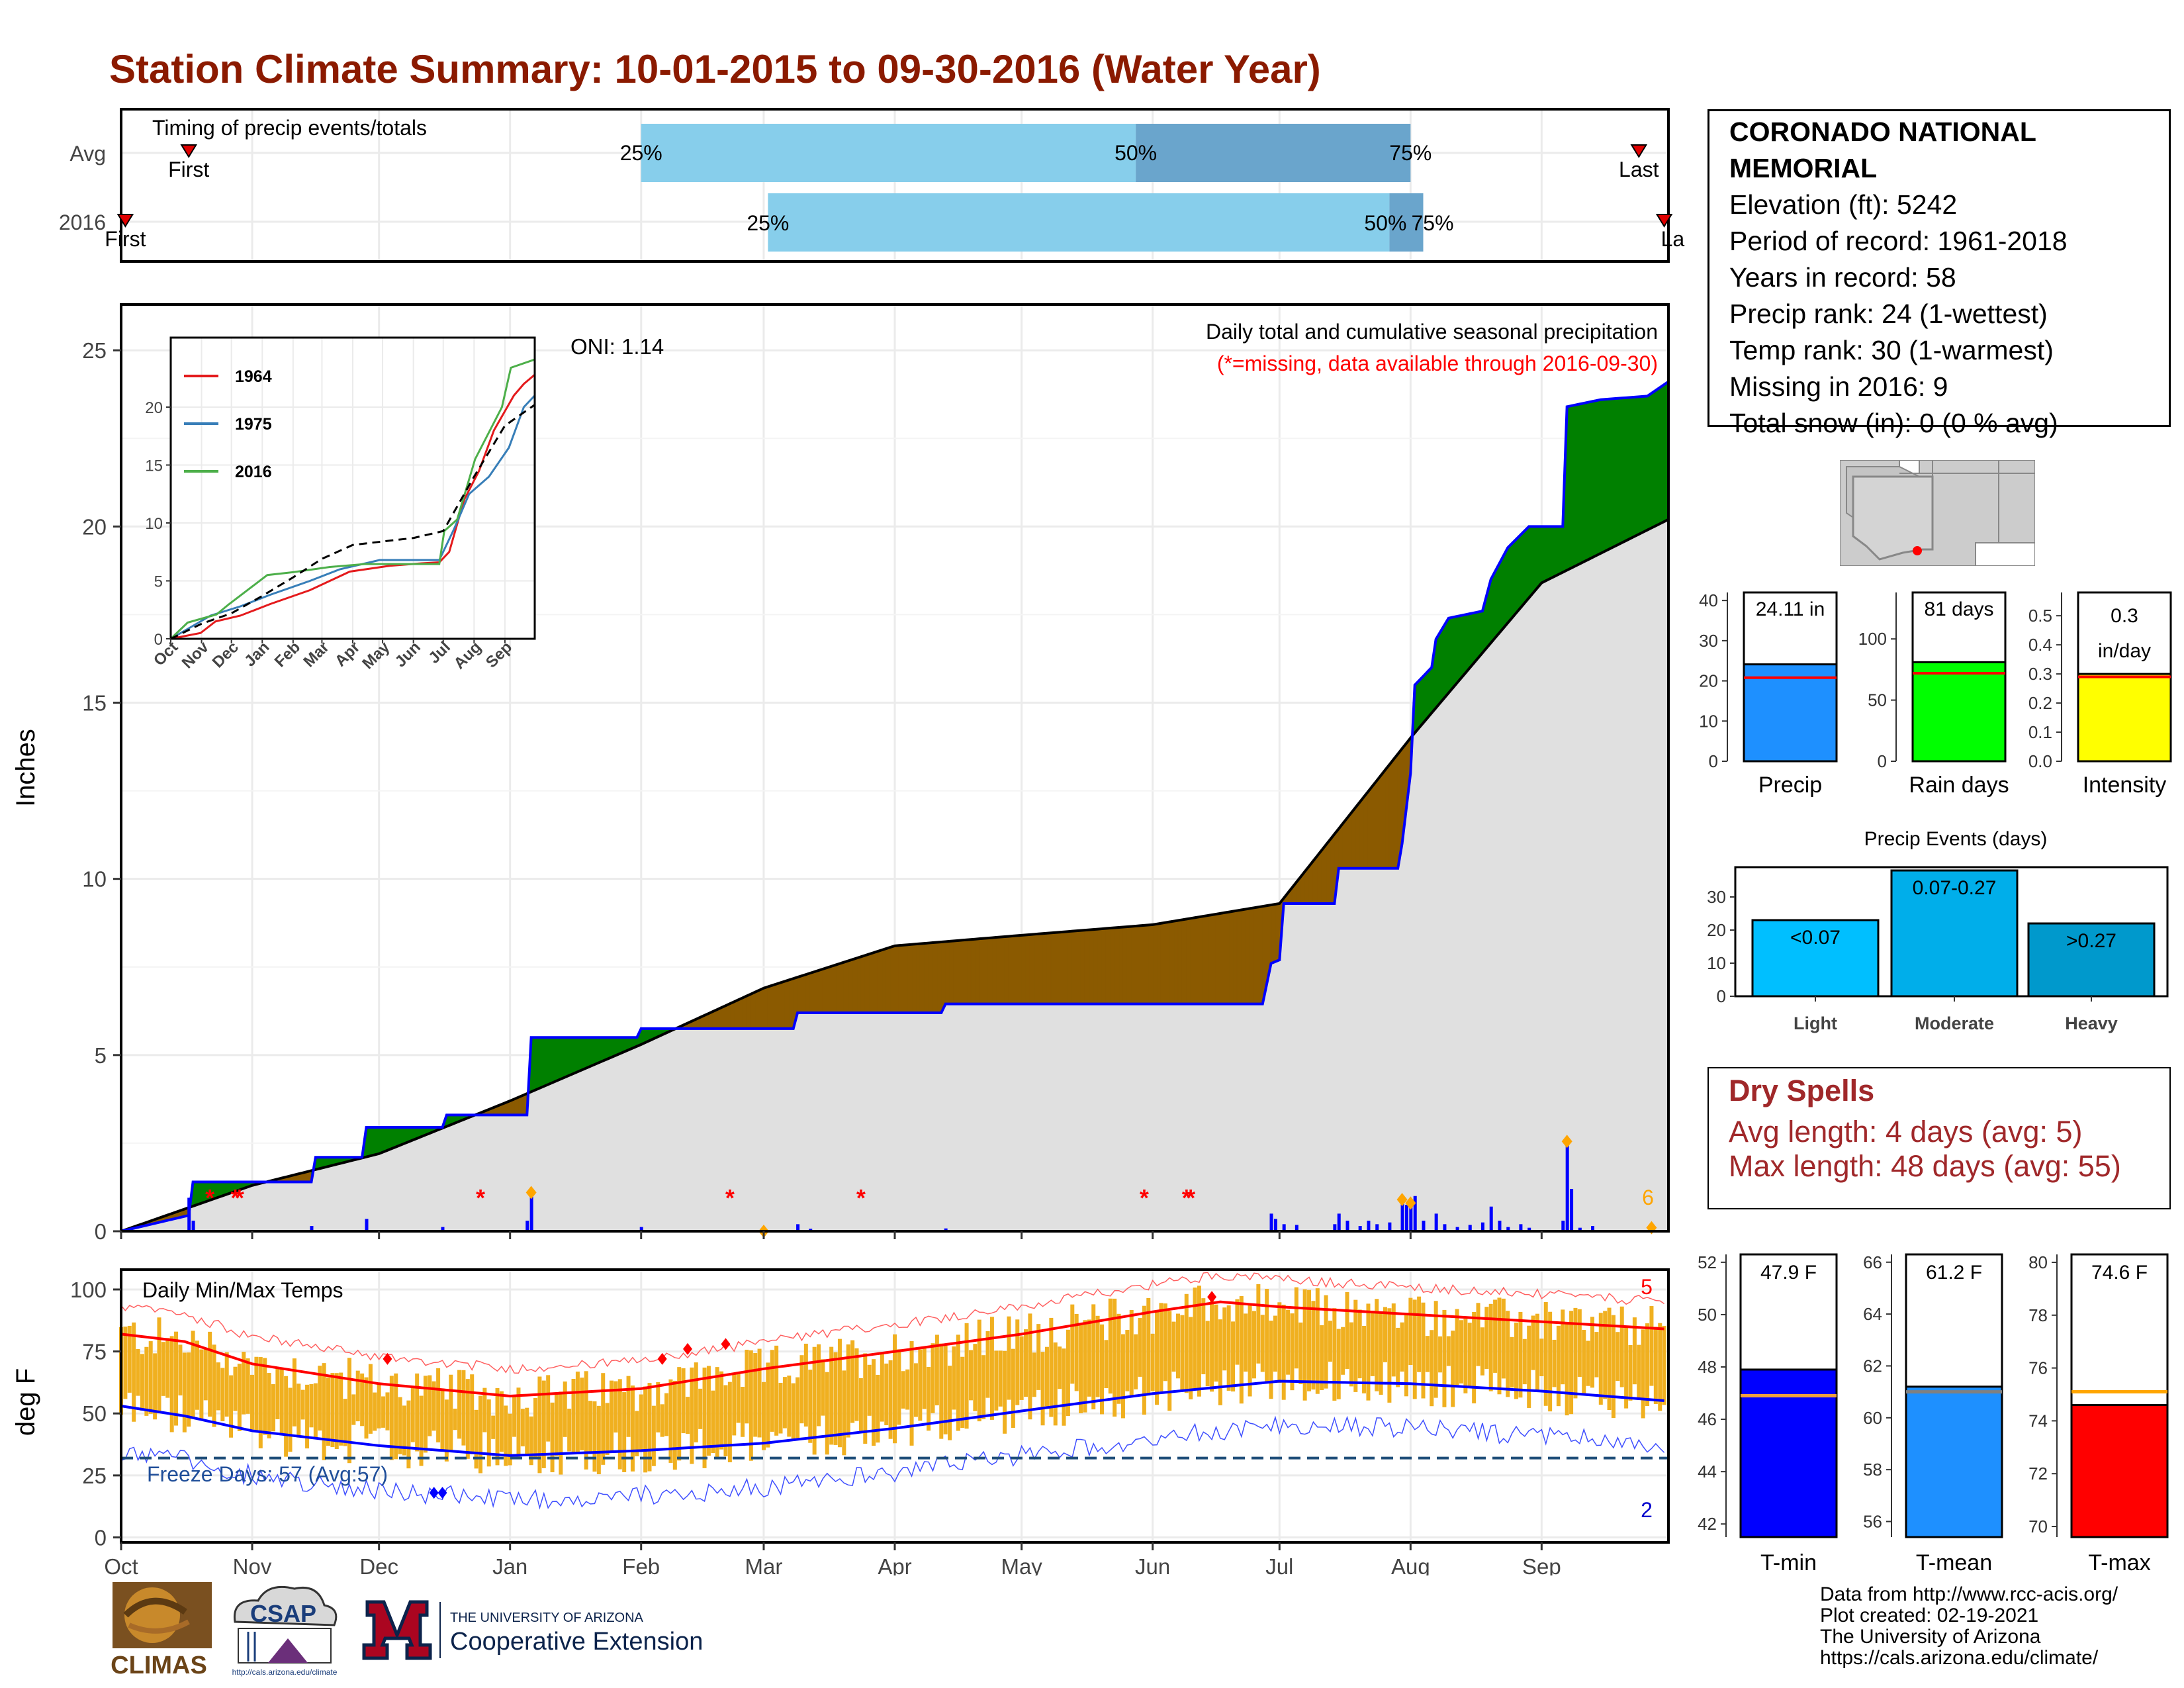 The width and height of the screenshot is (2184, 1688). Describe the element at coordinates (87, 153) in the screenshot. I see `timing-row-avg: Avg` at that location.